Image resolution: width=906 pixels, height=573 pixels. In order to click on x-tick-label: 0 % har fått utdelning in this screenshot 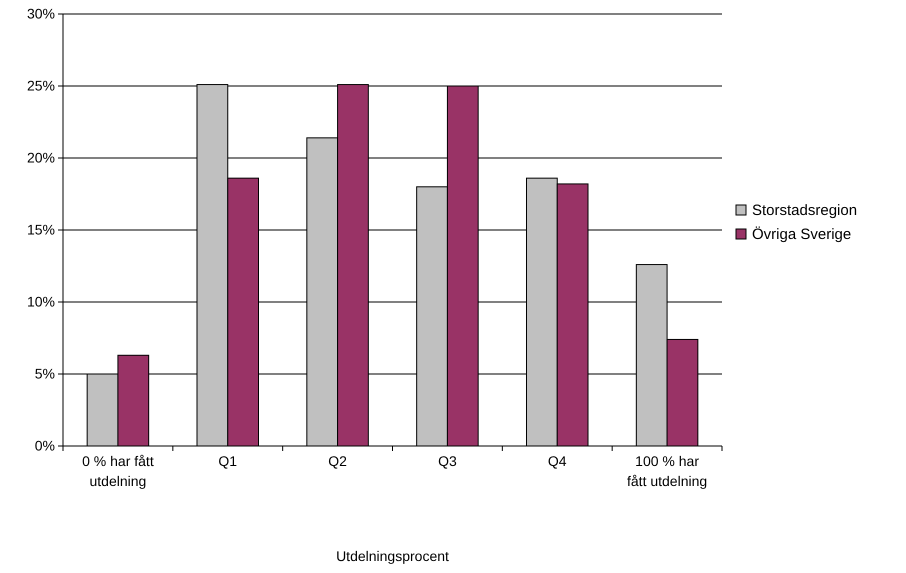, I will do `click(118, 471)`.